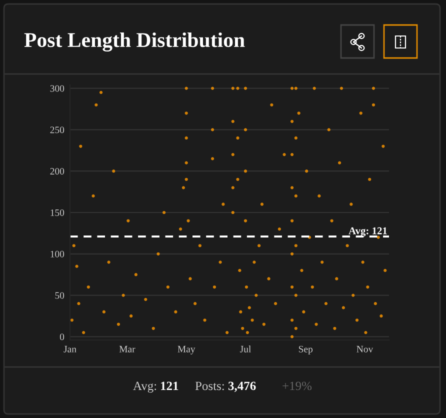  What do you see at coordinates (365, 349) in the screenshot?
I see `x-tick-label: Nov` at bounding box center [365, 349].